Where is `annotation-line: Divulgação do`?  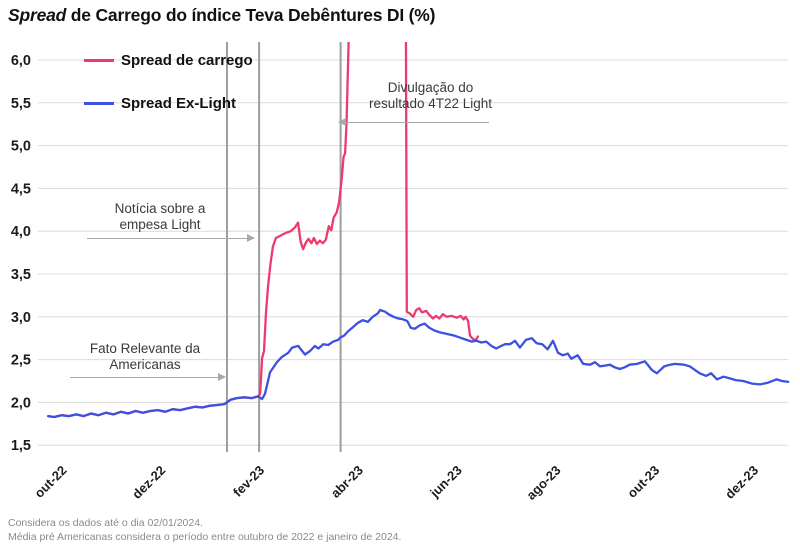 annotation-line: Divulgação do is located at coordinates (430, 87).